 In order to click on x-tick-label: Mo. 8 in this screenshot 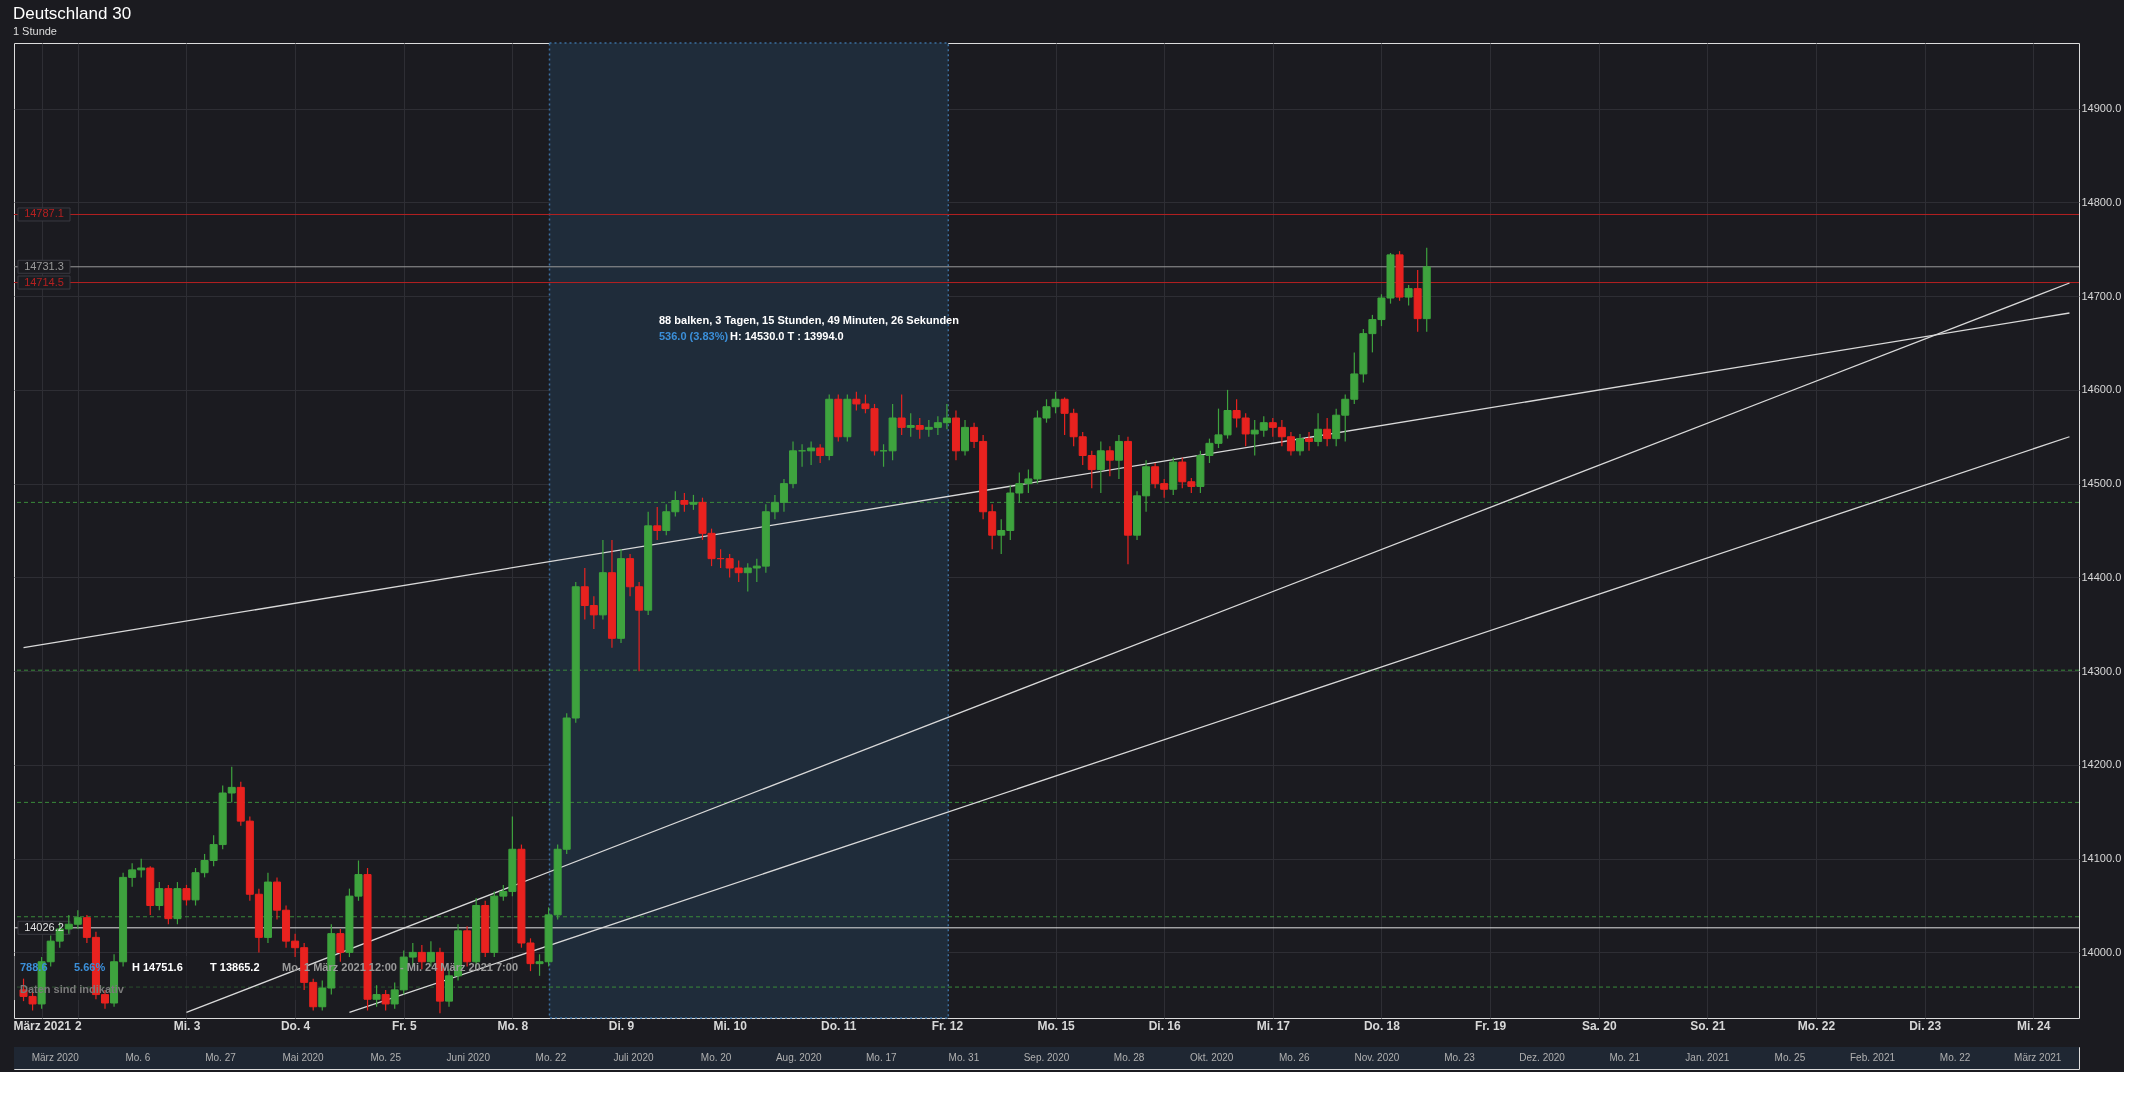, I will do `click(513, 1025)`.